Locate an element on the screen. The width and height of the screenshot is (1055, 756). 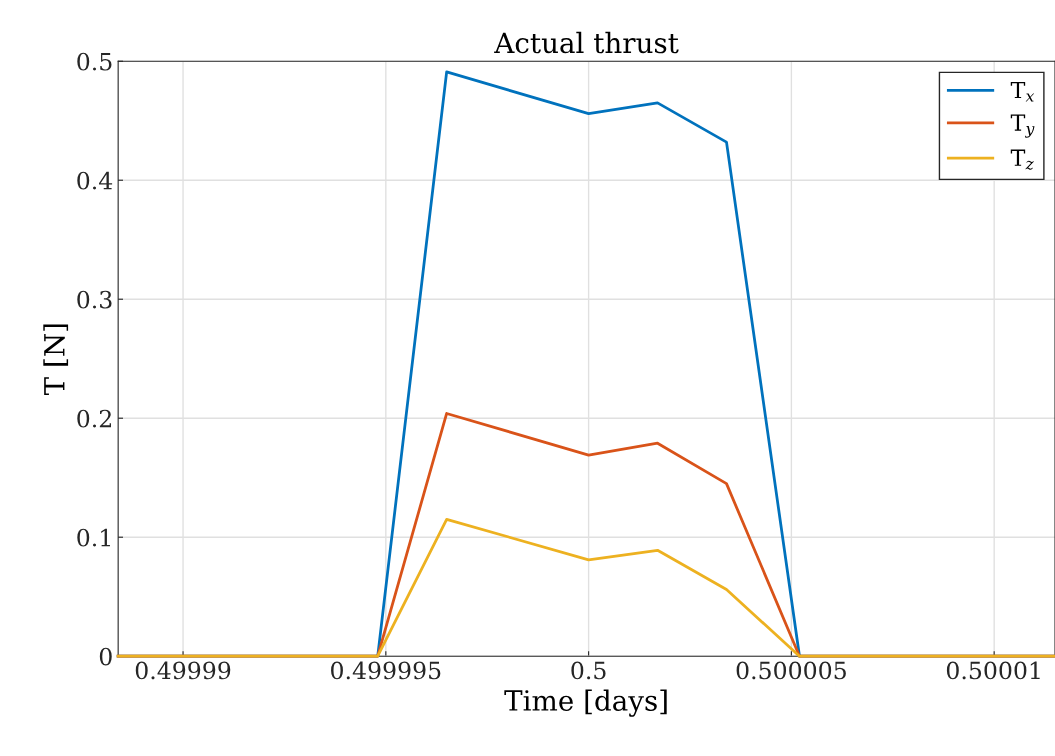
y-tick-label: 0.4 is located at coordinates (95, 180).